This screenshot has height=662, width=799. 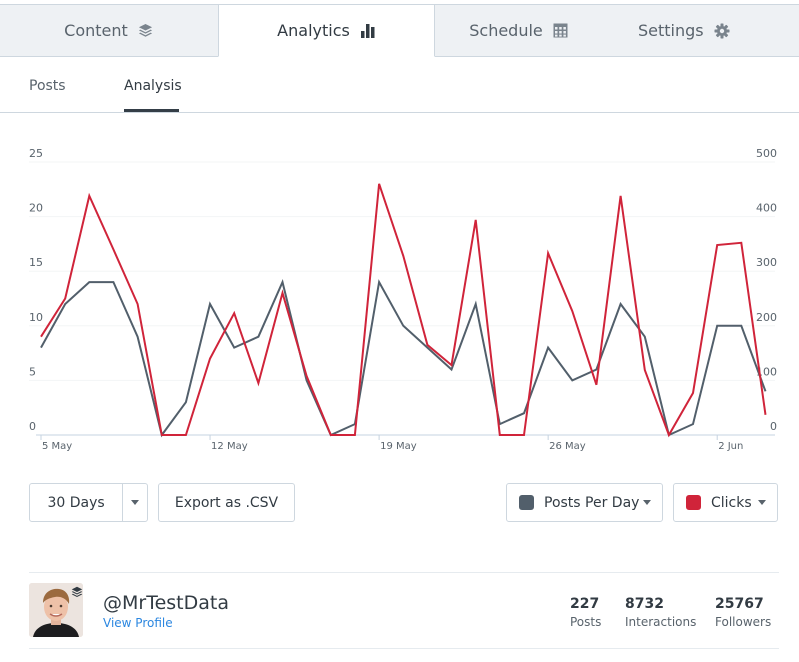 I want to click on left-metric-dropdown: Posts Per Day, so click(x=584, y=502).